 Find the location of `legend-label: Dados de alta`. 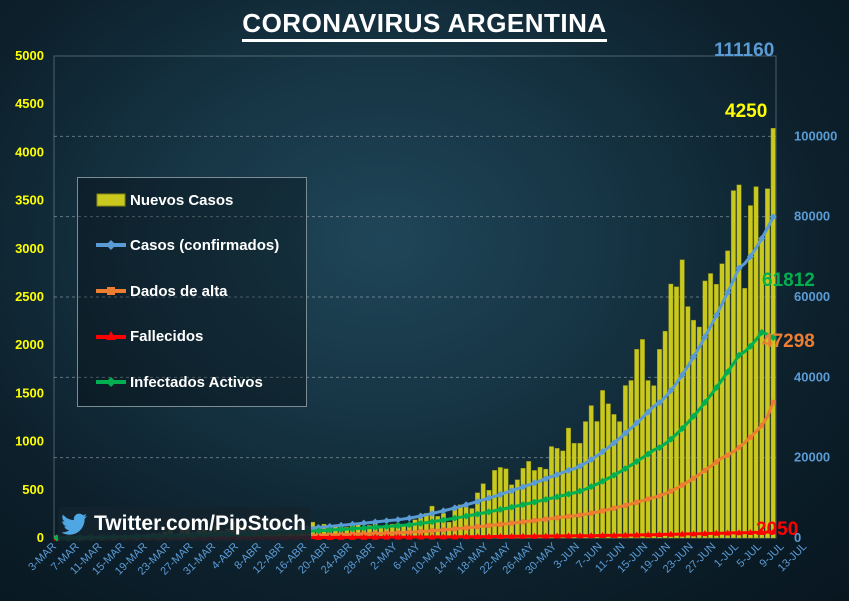

legend-label: Dados de alta is located at coordinates (179, 291).